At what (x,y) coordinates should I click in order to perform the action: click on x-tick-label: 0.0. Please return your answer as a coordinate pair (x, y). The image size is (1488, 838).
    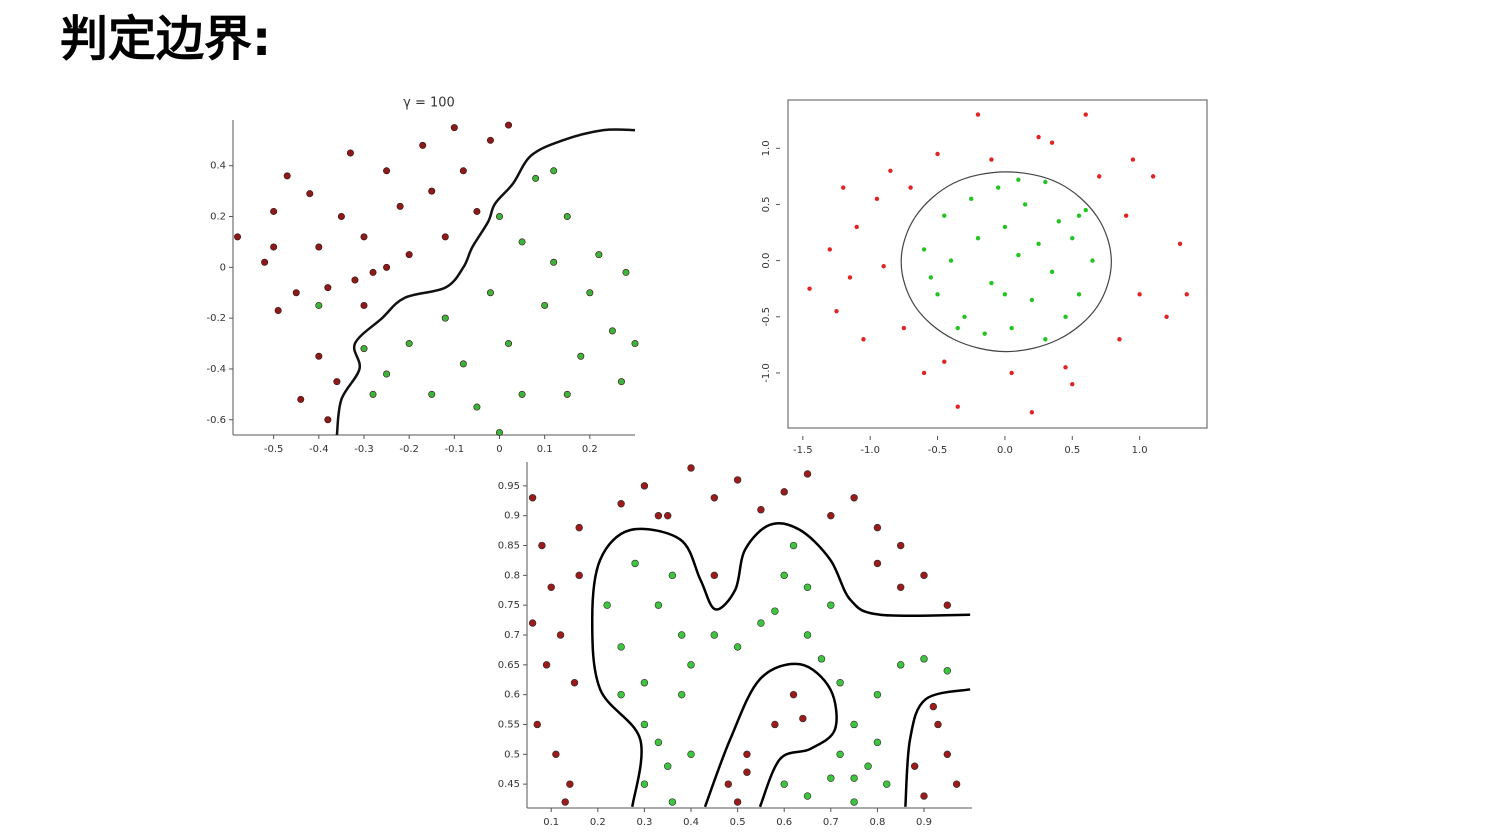
    Looking at the image, I should click on (1005, 450).